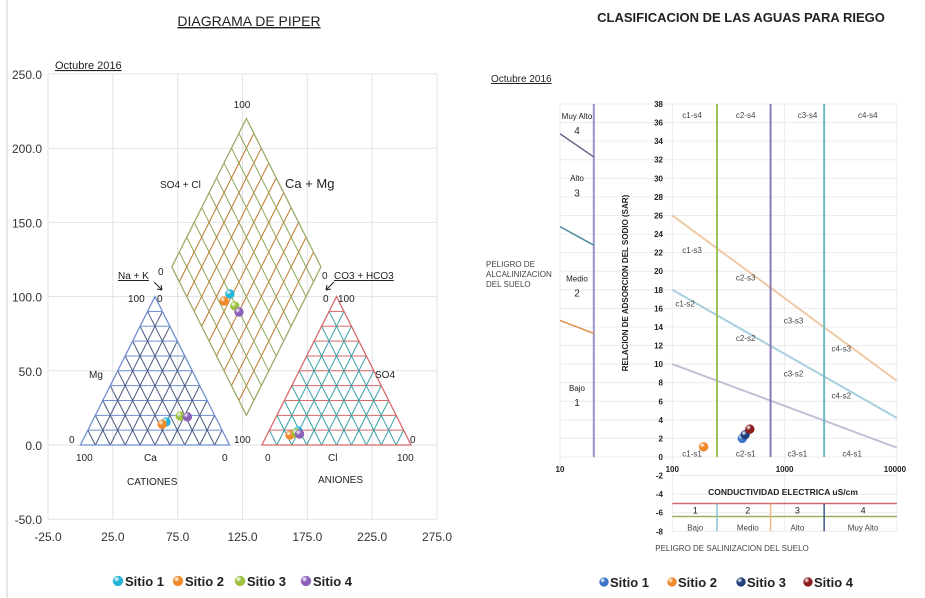 Image resolution: width=925 pixels, height=598 pixels. I want to click on sar-y-tick: 10, so click(658, 364).